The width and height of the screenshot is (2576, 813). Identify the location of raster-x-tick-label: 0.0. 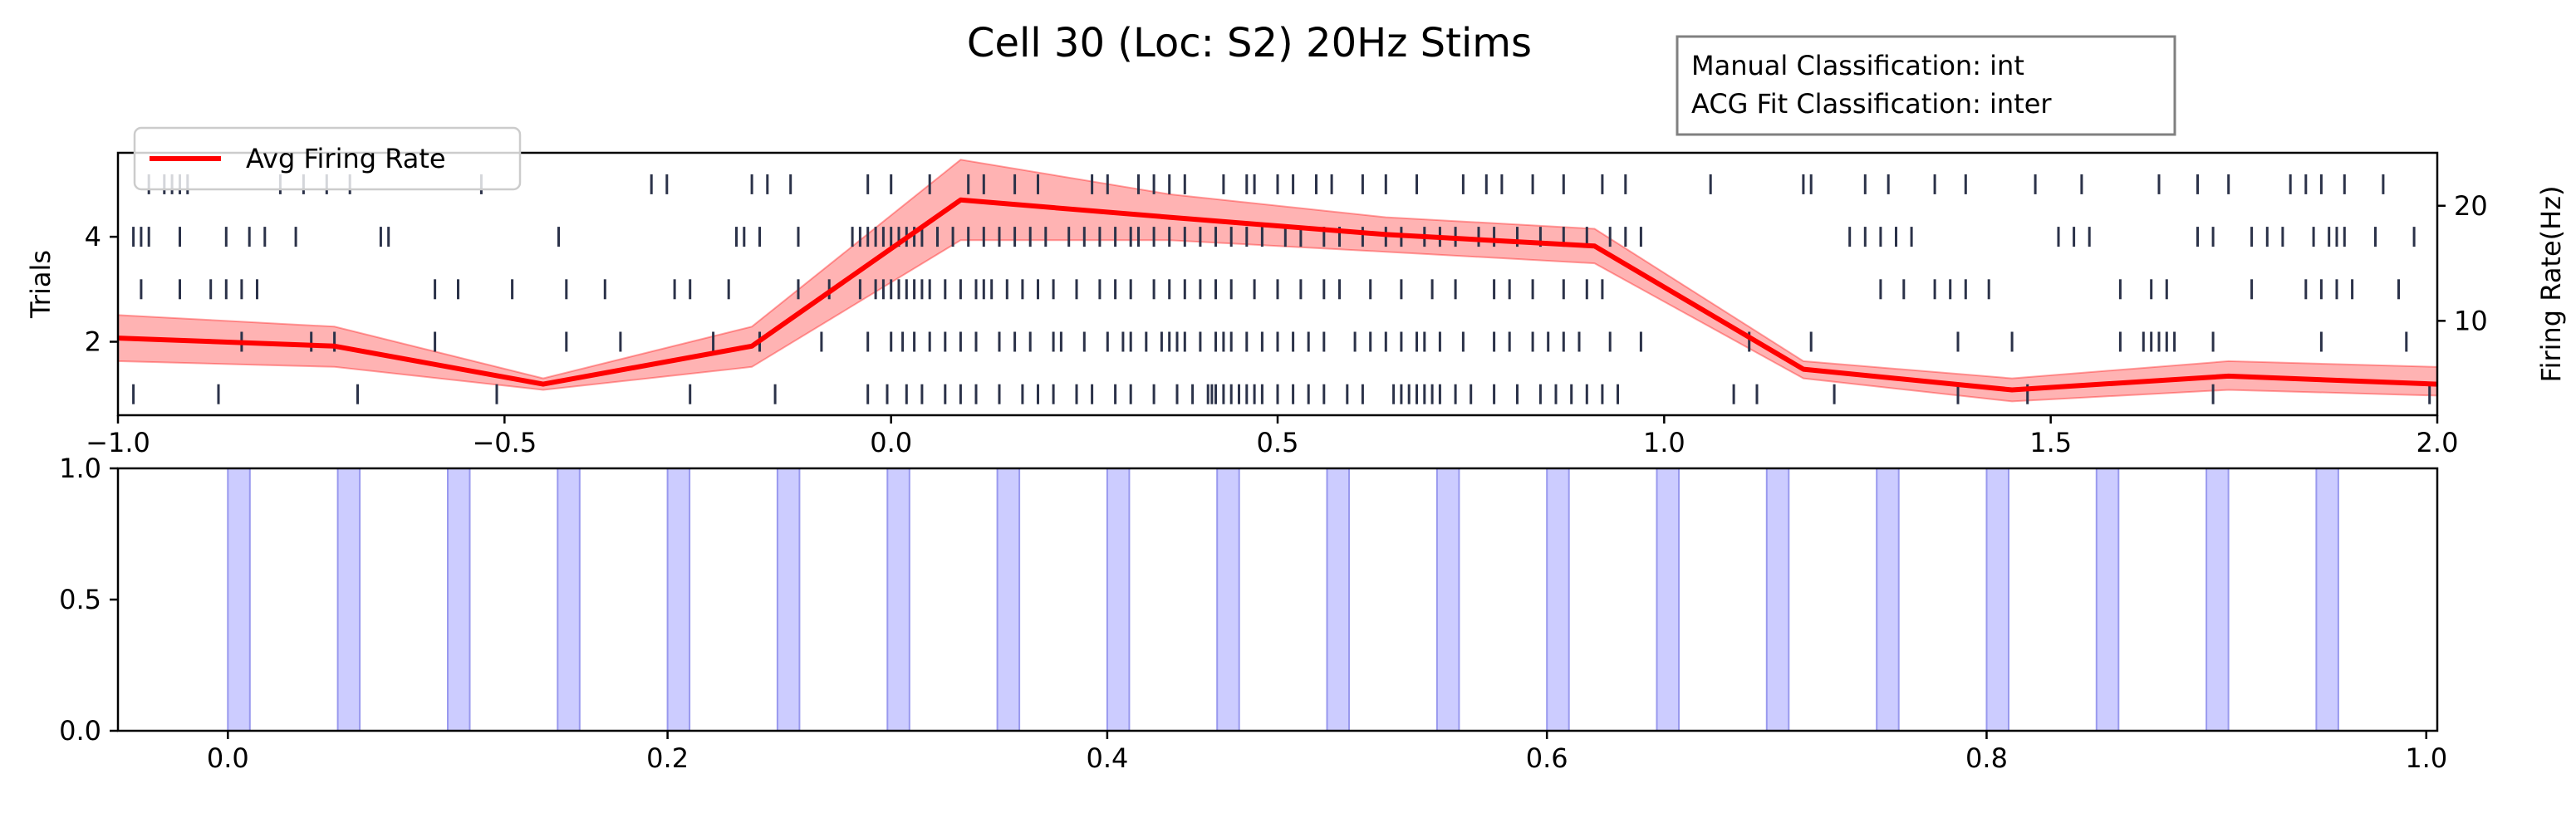
(891, 442).